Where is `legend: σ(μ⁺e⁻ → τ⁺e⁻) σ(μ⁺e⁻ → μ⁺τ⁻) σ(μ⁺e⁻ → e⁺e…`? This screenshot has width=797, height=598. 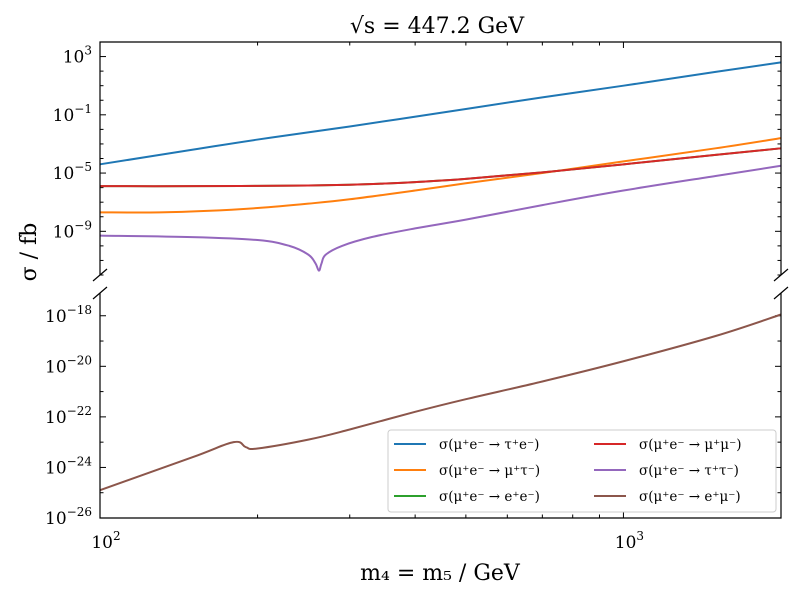 legend: σ(μ⁺e⁻ → τ⁺e⁻) σ(μ⁺e⁻ → μ⁺τ⁻) σ(μ⁺e⁻ → e⁺e… is located at coordinates (582, 471).